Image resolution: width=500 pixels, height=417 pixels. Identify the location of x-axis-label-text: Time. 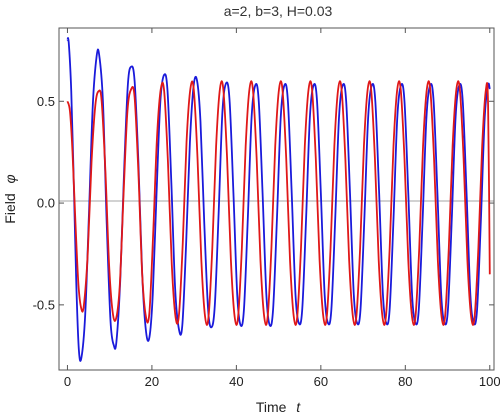
(271, 407).